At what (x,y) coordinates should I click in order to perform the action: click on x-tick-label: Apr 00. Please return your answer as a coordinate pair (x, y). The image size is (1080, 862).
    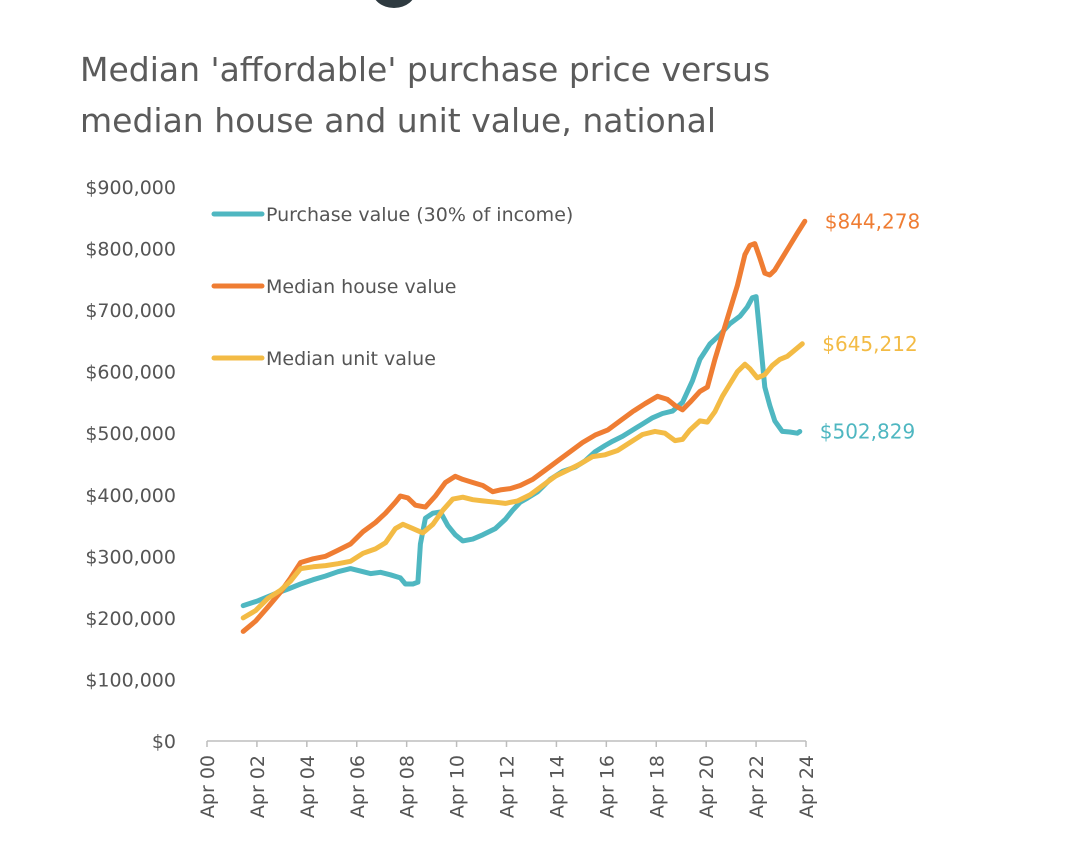
    Looking at the image, I should click on (208, 786).